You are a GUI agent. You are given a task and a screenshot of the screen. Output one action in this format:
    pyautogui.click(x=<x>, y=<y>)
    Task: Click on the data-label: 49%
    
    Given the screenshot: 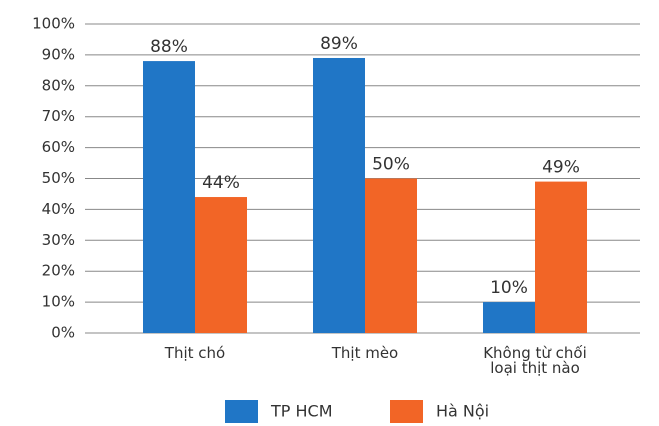 What is the action you would take?
    pyautogui.click(x=561, y=168)
    